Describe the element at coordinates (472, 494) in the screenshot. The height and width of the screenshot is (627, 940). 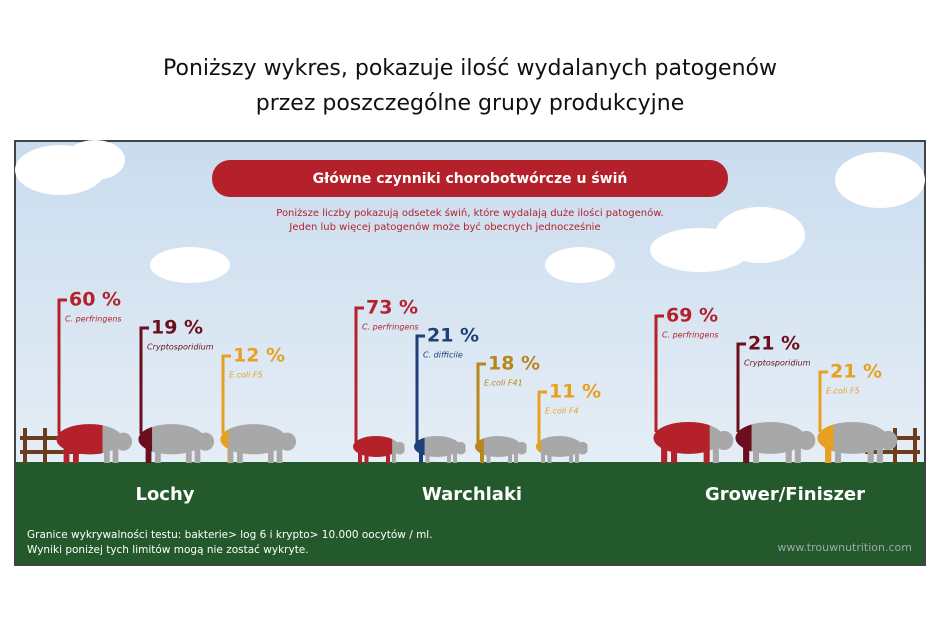
I see `group-label: Warchlaki` at that location.